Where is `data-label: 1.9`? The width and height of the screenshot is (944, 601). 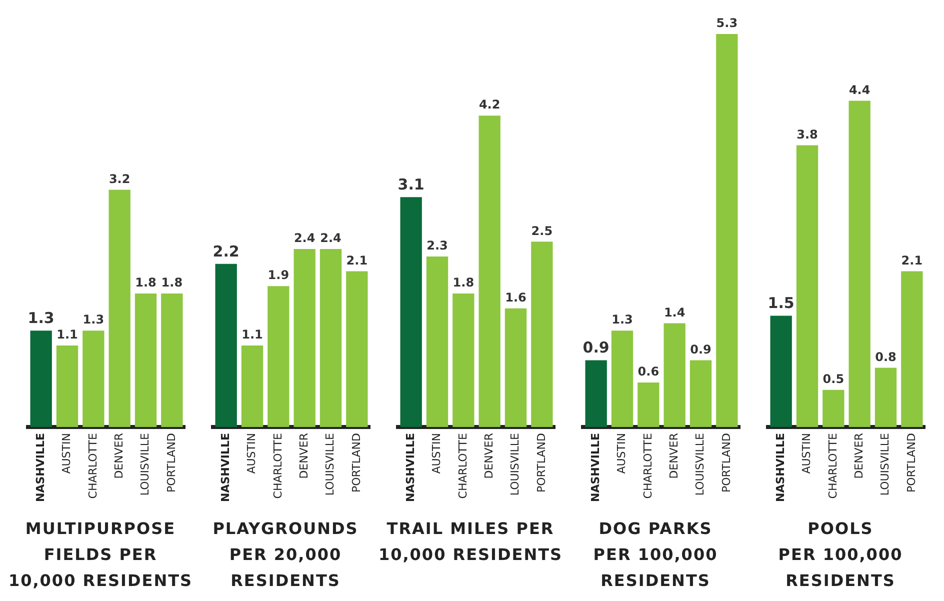
data-label: 1.9 is located at coordinates (279, 275).